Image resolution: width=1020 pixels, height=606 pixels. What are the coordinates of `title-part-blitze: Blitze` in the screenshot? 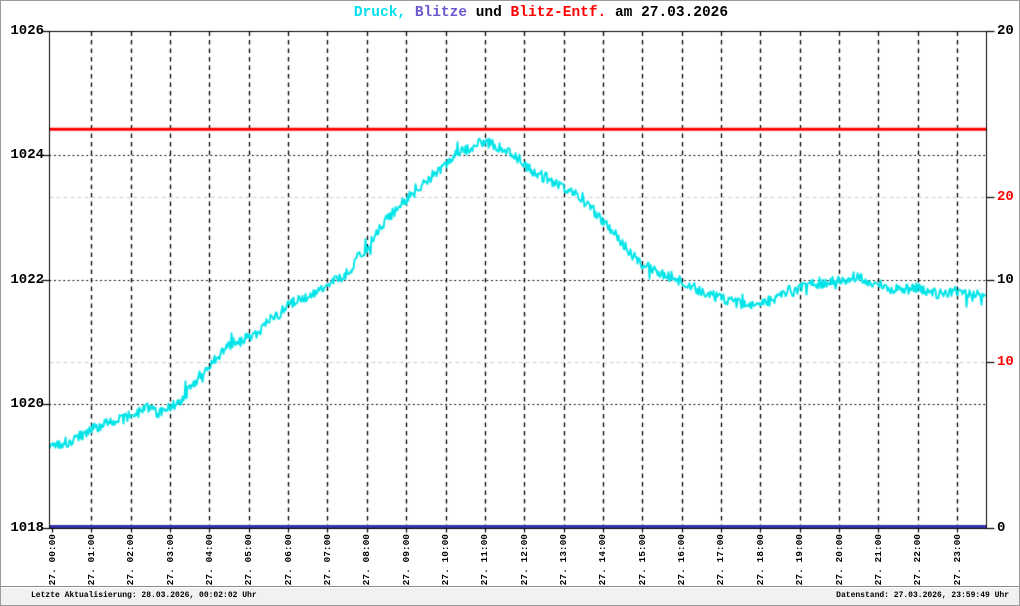 It's located at (441, 13).